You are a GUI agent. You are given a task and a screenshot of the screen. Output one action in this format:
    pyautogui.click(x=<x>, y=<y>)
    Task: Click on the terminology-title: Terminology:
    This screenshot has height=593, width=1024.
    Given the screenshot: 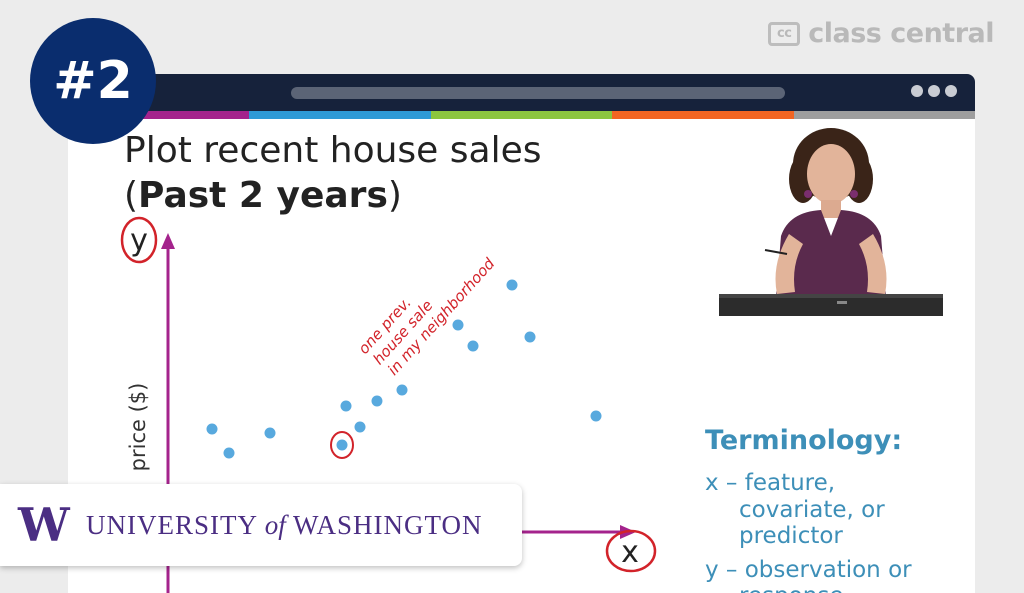 What is the action you would take?
    pyautogui.click(x=804, y=440)
    